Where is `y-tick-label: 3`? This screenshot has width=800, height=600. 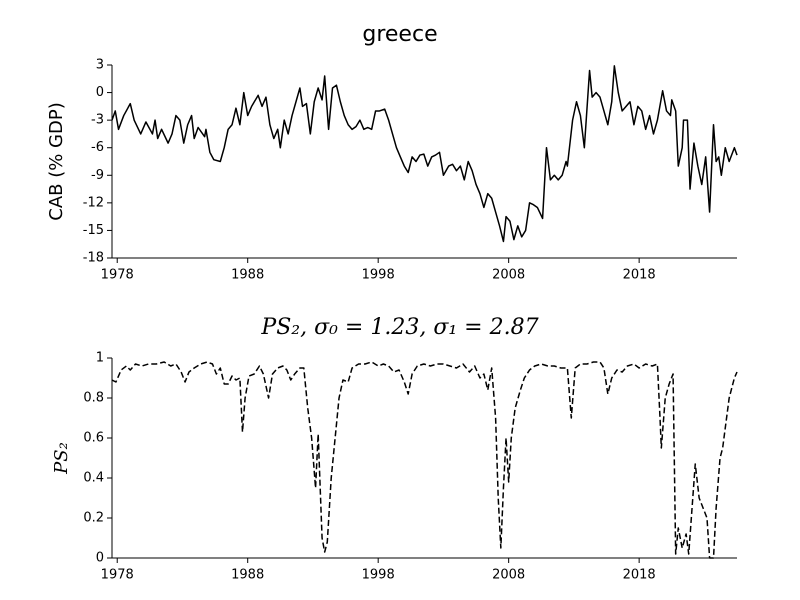 y-tick-label: 3 is located at coordinates (100, 65).